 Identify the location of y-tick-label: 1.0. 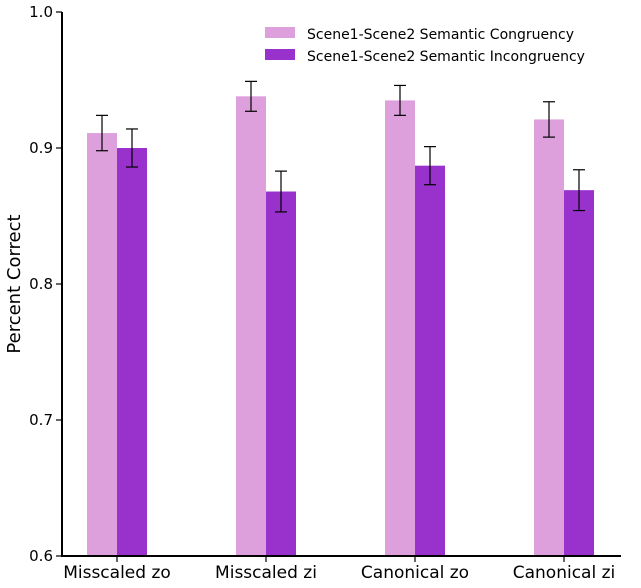
(41, 12).